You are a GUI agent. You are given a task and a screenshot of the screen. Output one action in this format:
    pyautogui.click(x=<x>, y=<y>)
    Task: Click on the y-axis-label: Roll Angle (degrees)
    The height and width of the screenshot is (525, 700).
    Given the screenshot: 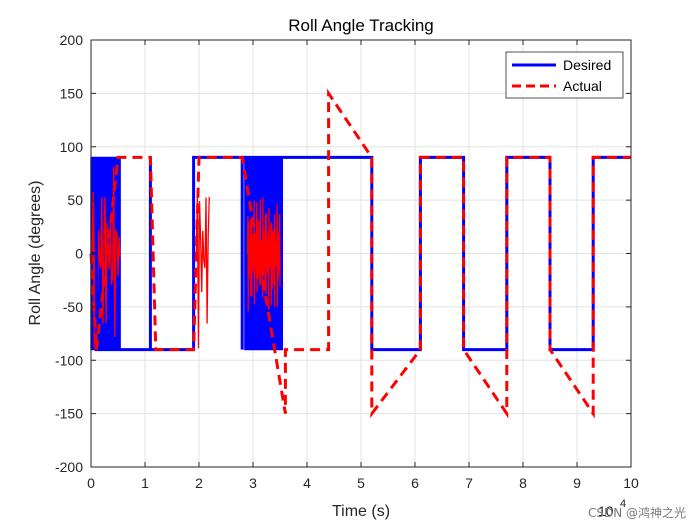 What is the action you would take?
    pyautogui.click(x=35, y=253)
    